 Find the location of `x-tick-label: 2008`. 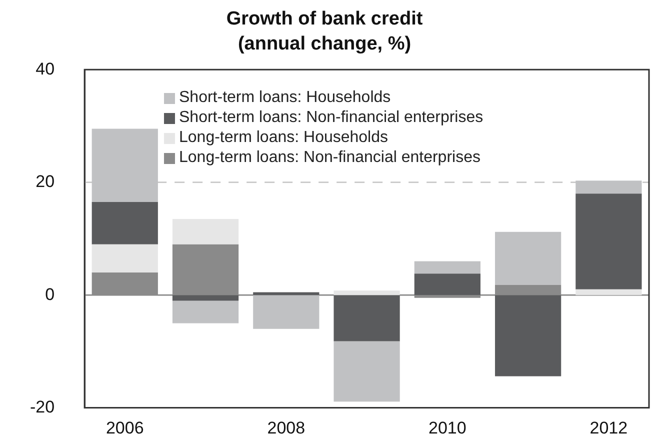

x-tick-label: 2008 is located at coordinates (286, 428).